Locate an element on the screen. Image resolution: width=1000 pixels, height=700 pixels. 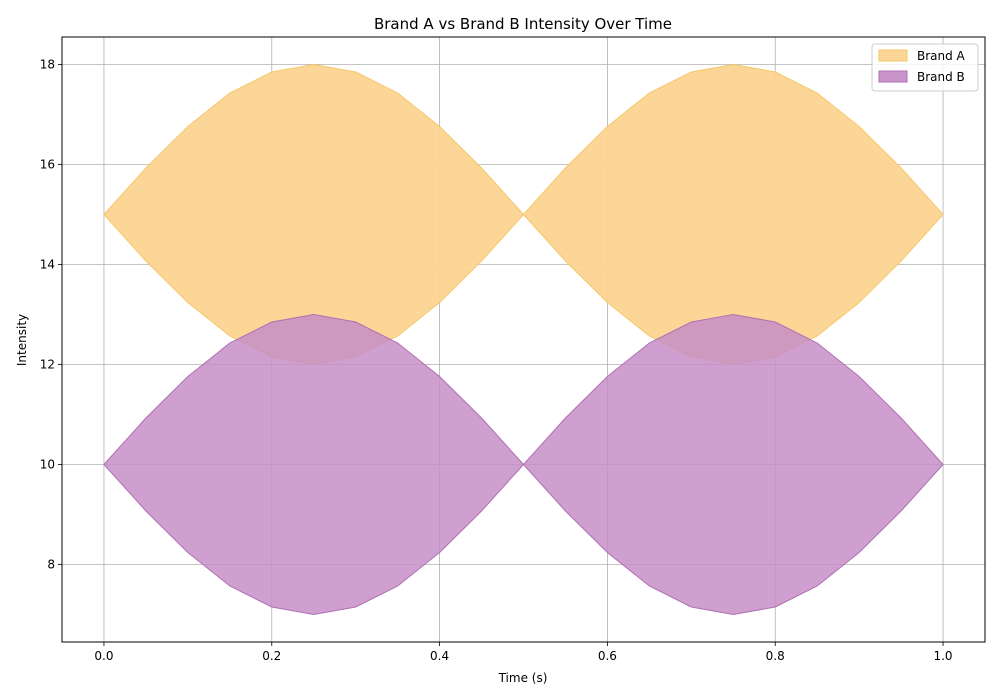
y-tick-label: 14 is located at coordinates (47, 265).